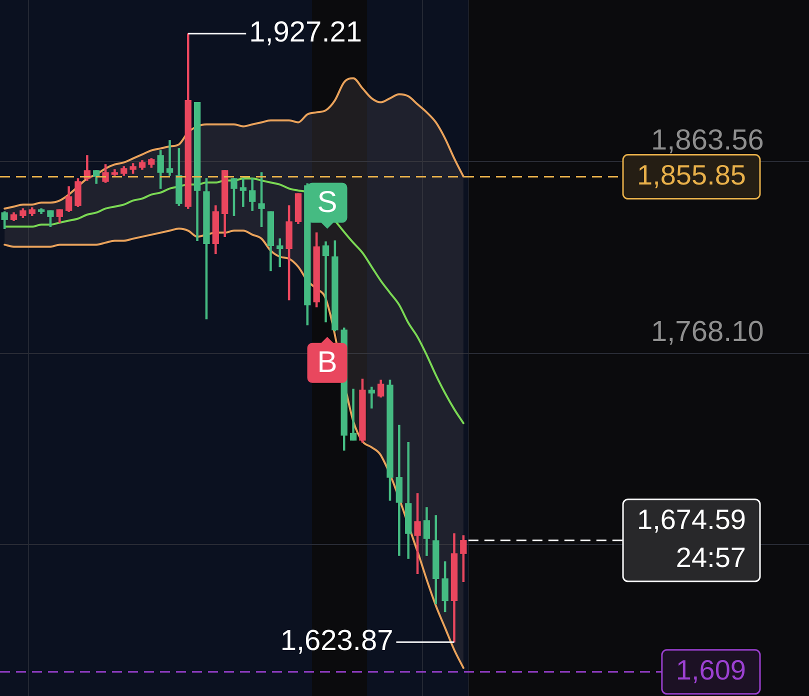 The width and height of the screenshot is (809, 696). What do you see at coordinates (691, 175) in the screenshot?
I see `ref-line-label: 1,855.85` at bounding box center [691, 175].